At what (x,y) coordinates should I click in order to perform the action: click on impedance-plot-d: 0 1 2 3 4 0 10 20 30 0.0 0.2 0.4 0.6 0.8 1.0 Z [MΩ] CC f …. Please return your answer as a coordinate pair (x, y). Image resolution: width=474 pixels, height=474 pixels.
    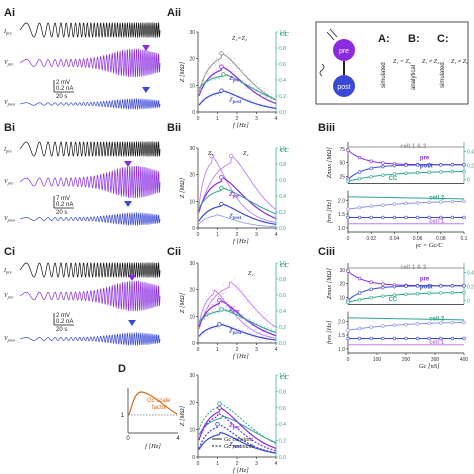
    Looking at the image, I should click on (234, 423).